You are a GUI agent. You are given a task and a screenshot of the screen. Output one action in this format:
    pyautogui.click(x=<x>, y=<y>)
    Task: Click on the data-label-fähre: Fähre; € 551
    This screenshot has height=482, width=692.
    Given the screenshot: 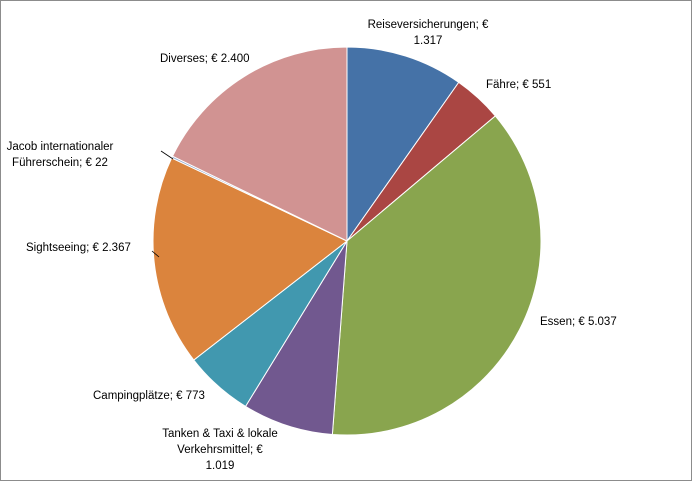 What is the action you would take?
    pyautogui.click(x=518, y=85)
    